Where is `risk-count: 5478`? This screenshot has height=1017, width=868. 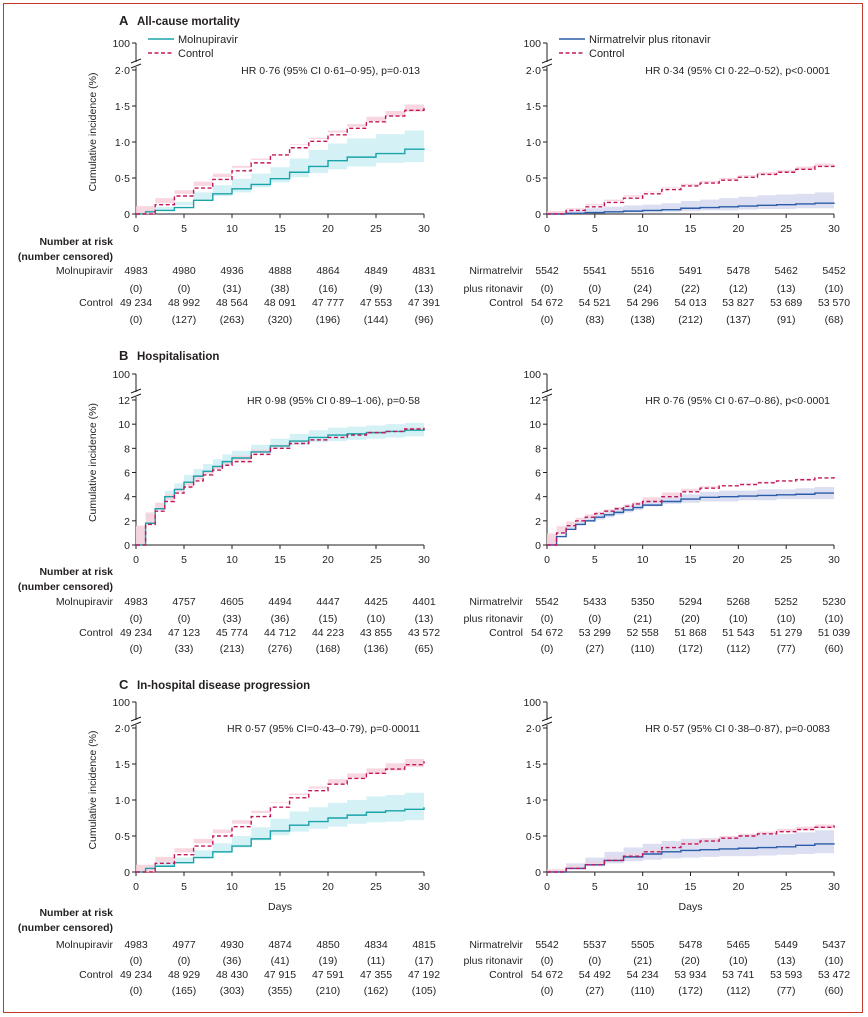
risk-count: 5478 is located at coordinates (691, 945).